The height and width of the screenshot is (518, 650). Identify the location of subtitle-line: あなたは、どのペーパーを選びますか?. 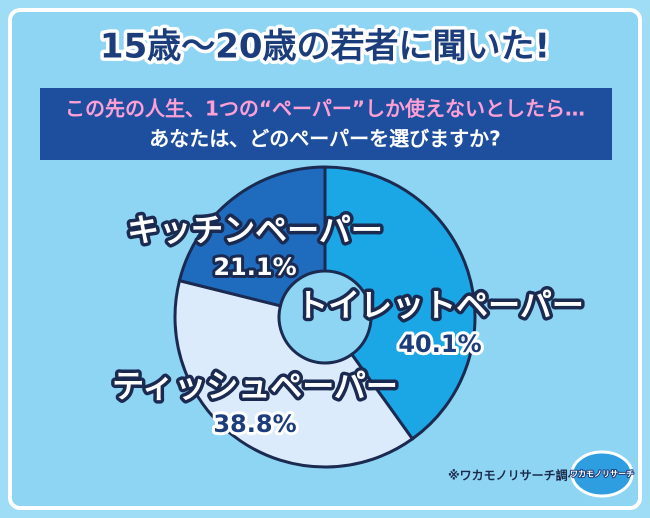
(324, 139).